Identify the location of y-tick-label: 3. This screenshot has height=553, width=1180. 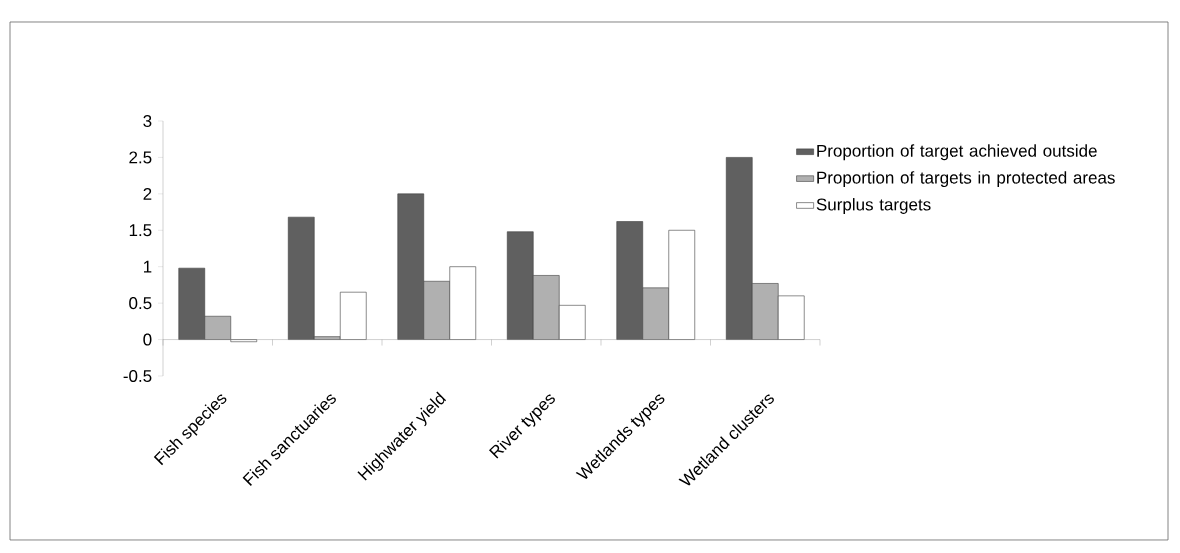
(147, 121).